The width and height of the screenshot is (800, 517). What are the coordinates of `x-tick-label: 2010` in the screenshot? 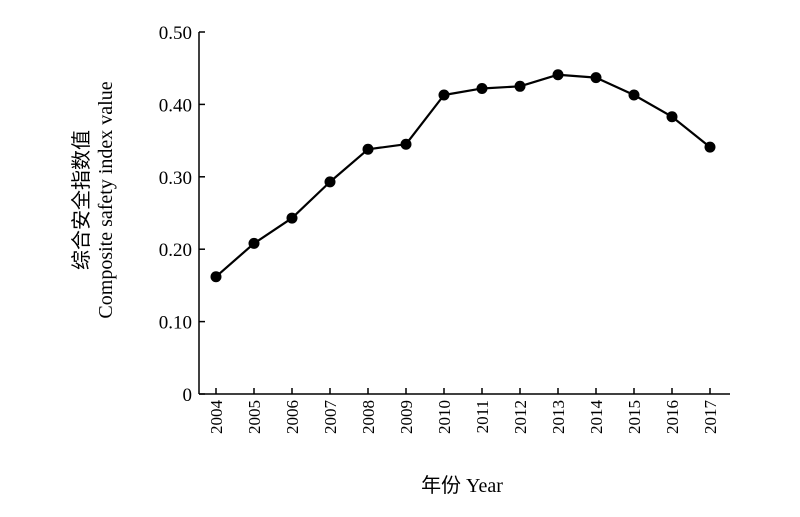 It's located at (444, 417).